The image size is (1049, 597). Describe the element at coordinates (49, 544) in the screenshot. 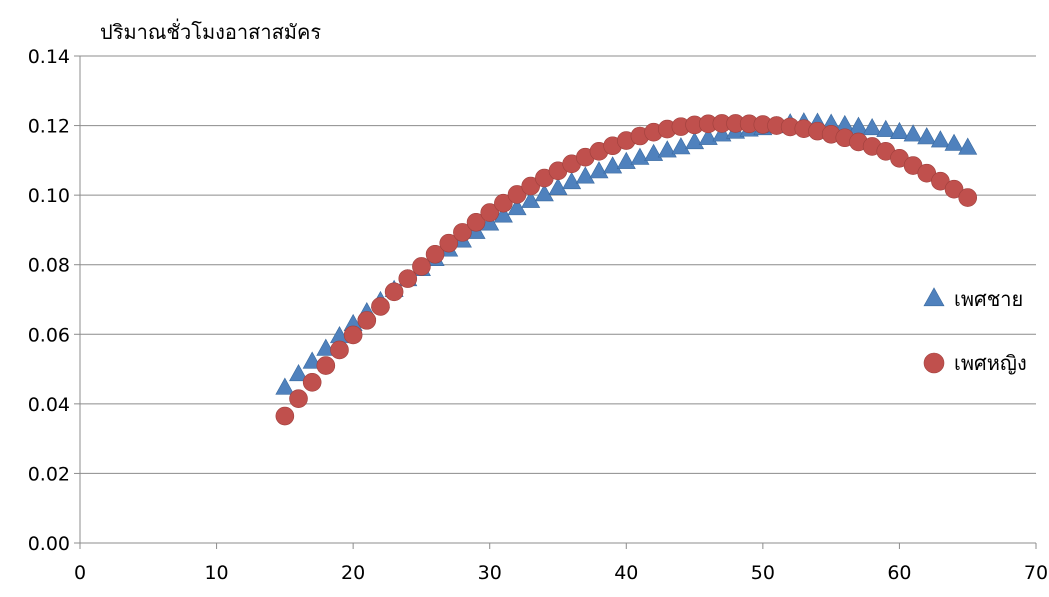

I see `y-tick-label: 0.00` at that location.